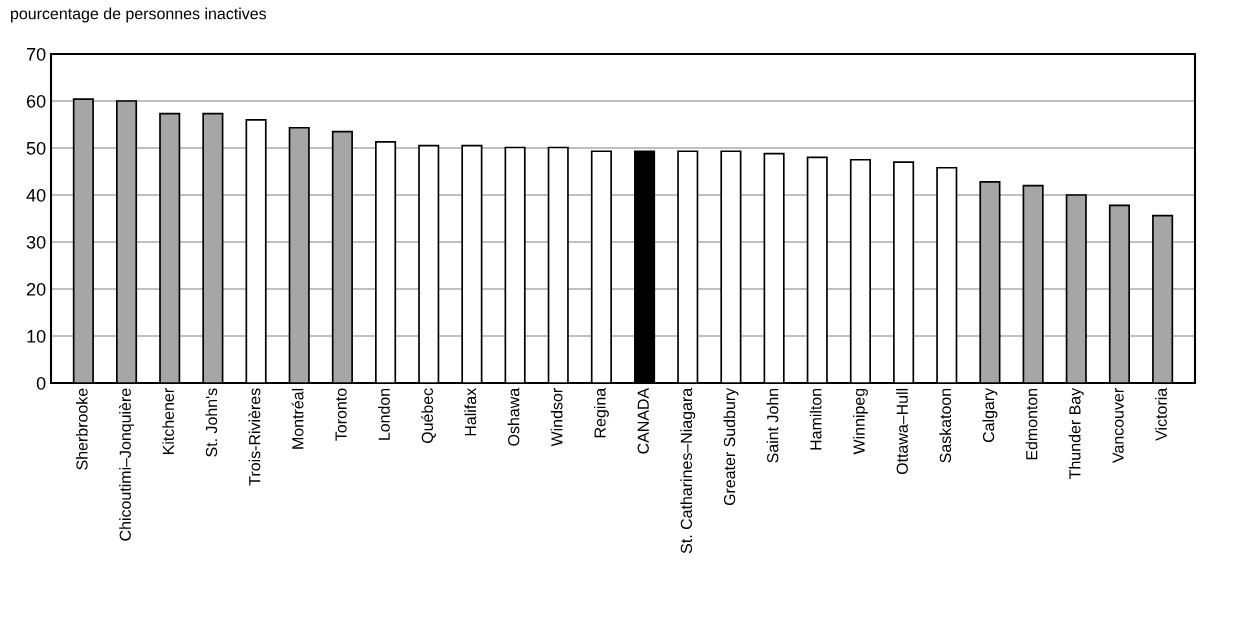 Image resolution: width=1233 pixels, height=619 pixels. I want to click on y-tick-label: 40, so click(36, 195).